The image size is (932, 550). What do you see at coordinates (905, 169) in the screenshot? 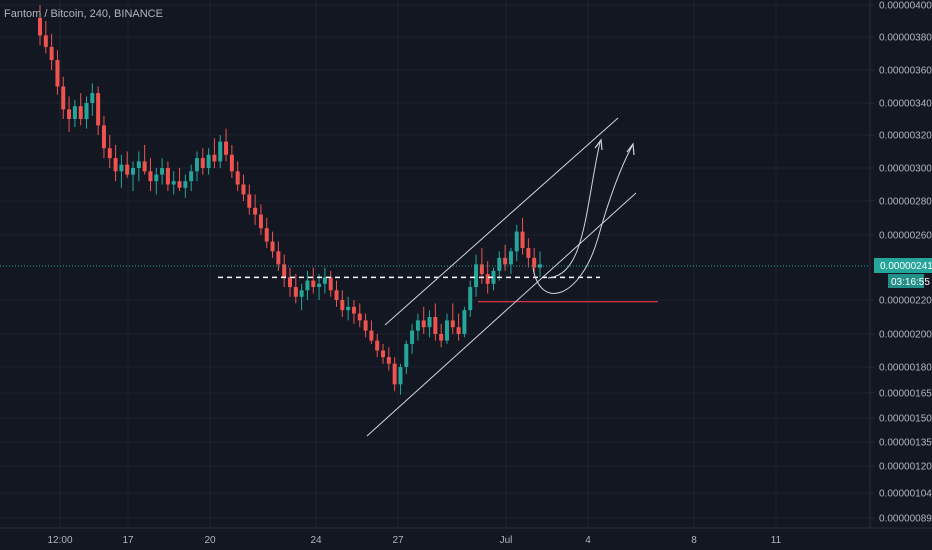
I see `y-tick-label: 0.00000300` at bounding box center [905, 169].